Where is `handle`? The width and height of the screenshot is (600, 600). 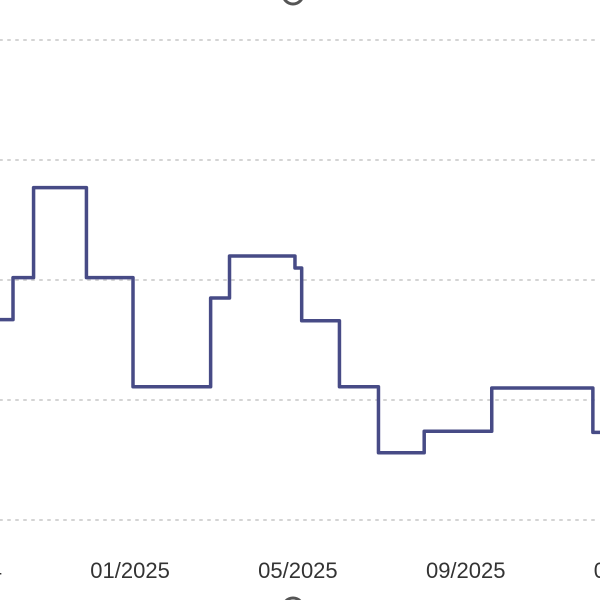
handle is located at coordinates (293, 3).